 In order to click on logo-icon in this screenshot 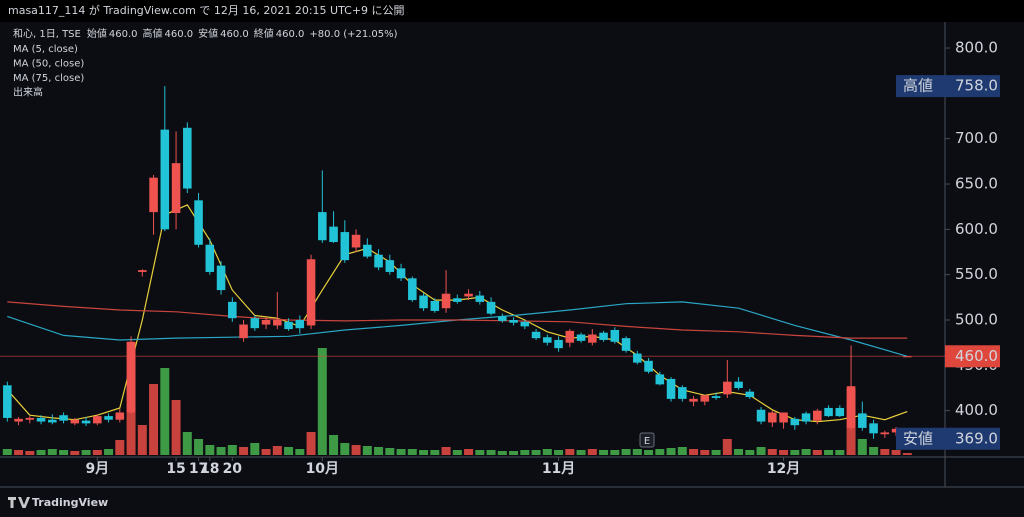, I will do `click(19, 502)`.